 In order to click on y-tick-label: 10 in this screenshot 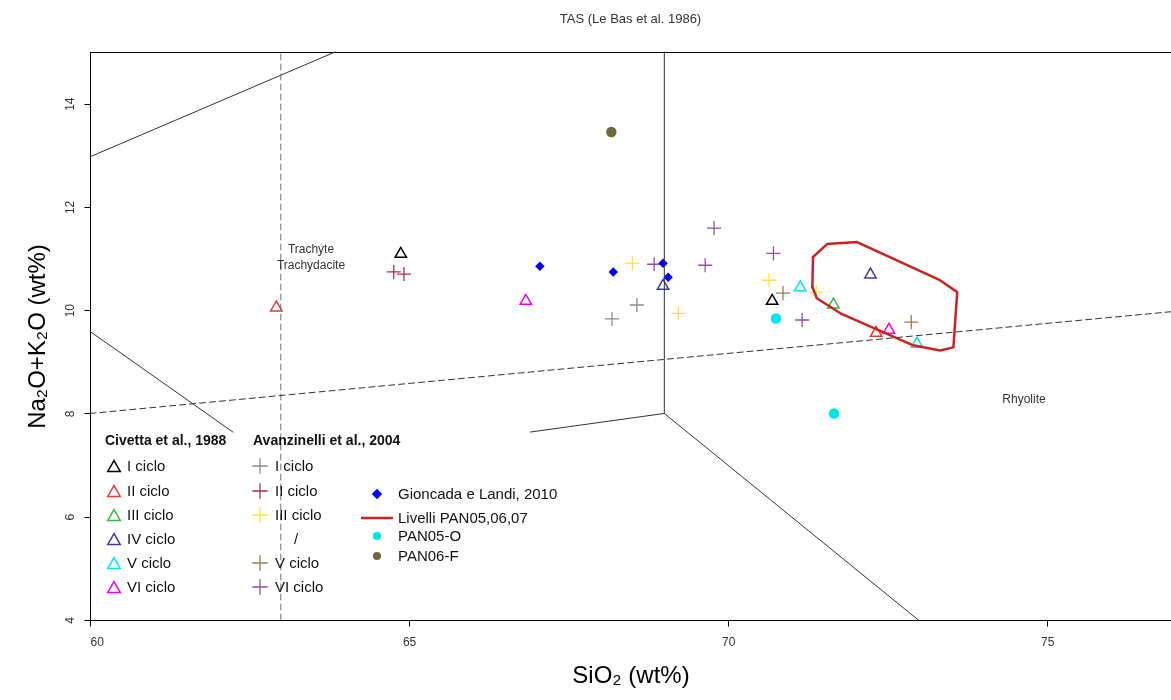, I will do `click(69, 310)`.